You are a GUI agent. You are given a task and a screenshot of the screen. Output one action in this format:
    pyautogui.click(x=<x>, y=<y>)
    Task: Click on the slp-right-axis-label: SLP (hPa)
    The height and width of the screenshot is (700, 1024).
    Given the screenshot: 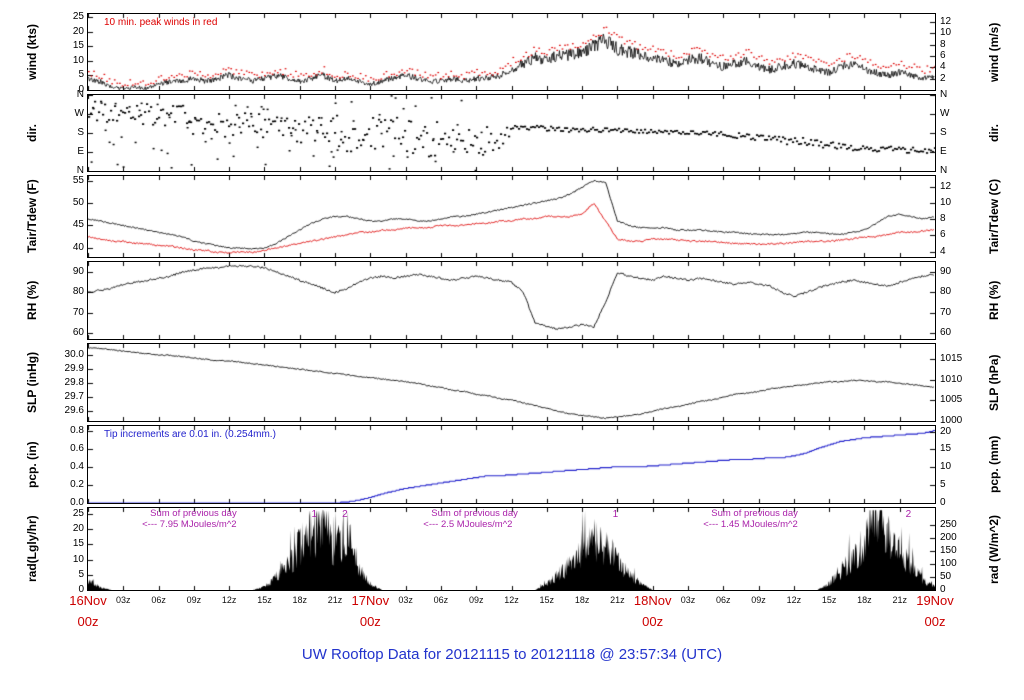 What is the action you would take?
    pyautogui.click(x=994, y=382)
    